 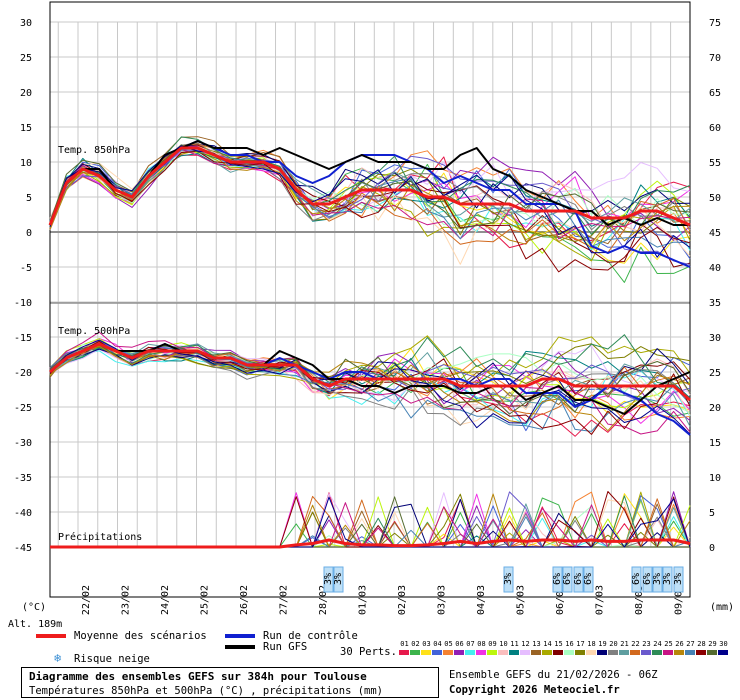 I want to click on pert-legend-item: 30, so click(x=723, y=647).